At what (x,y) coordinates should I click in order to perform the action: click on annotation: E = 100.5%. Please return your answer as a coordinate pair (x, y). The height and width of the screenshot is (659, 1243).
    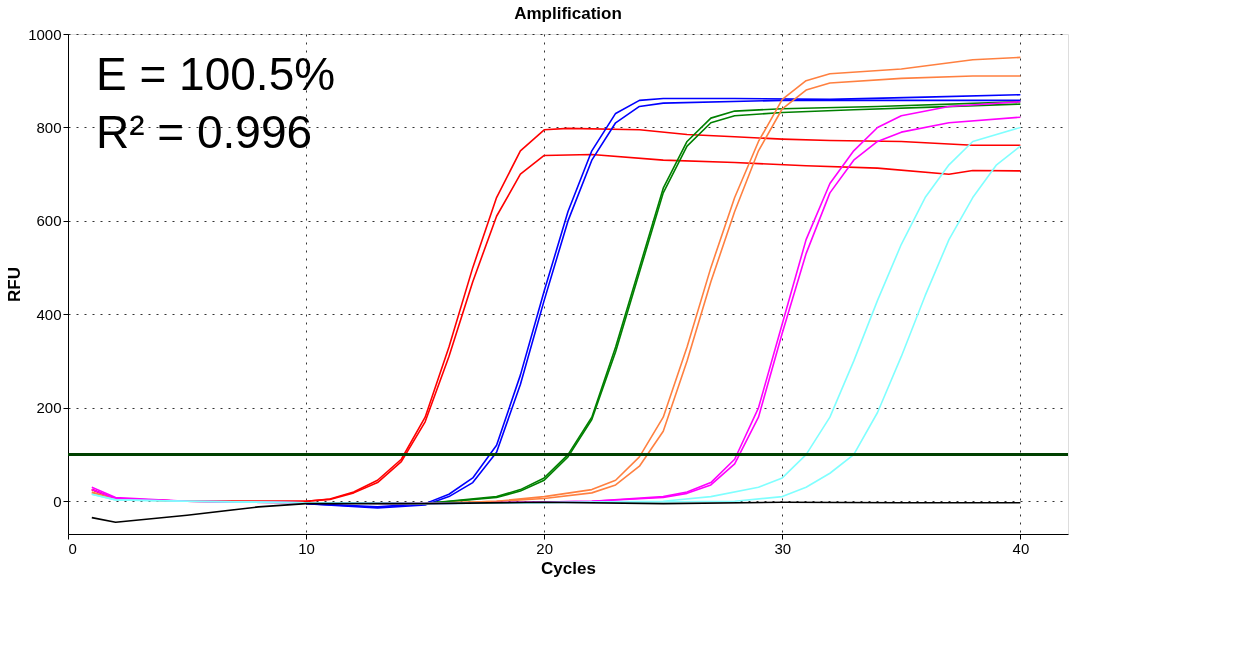
    Looking at the image, I should click on (216, 74).